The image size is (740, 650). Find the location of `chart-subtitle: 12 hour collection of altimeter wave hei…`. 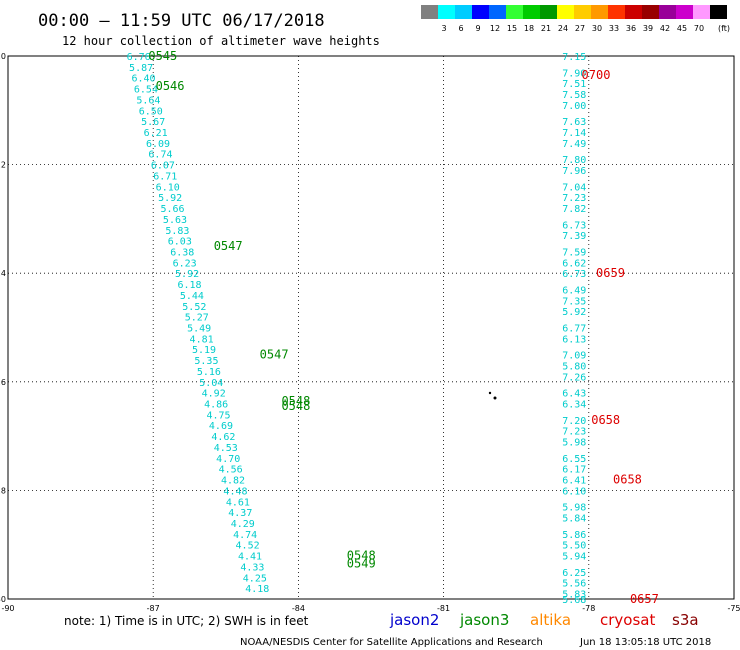

chart-subtitle: 12 hour collection of altimeter wave hei… is located at coordinates (221, 41).